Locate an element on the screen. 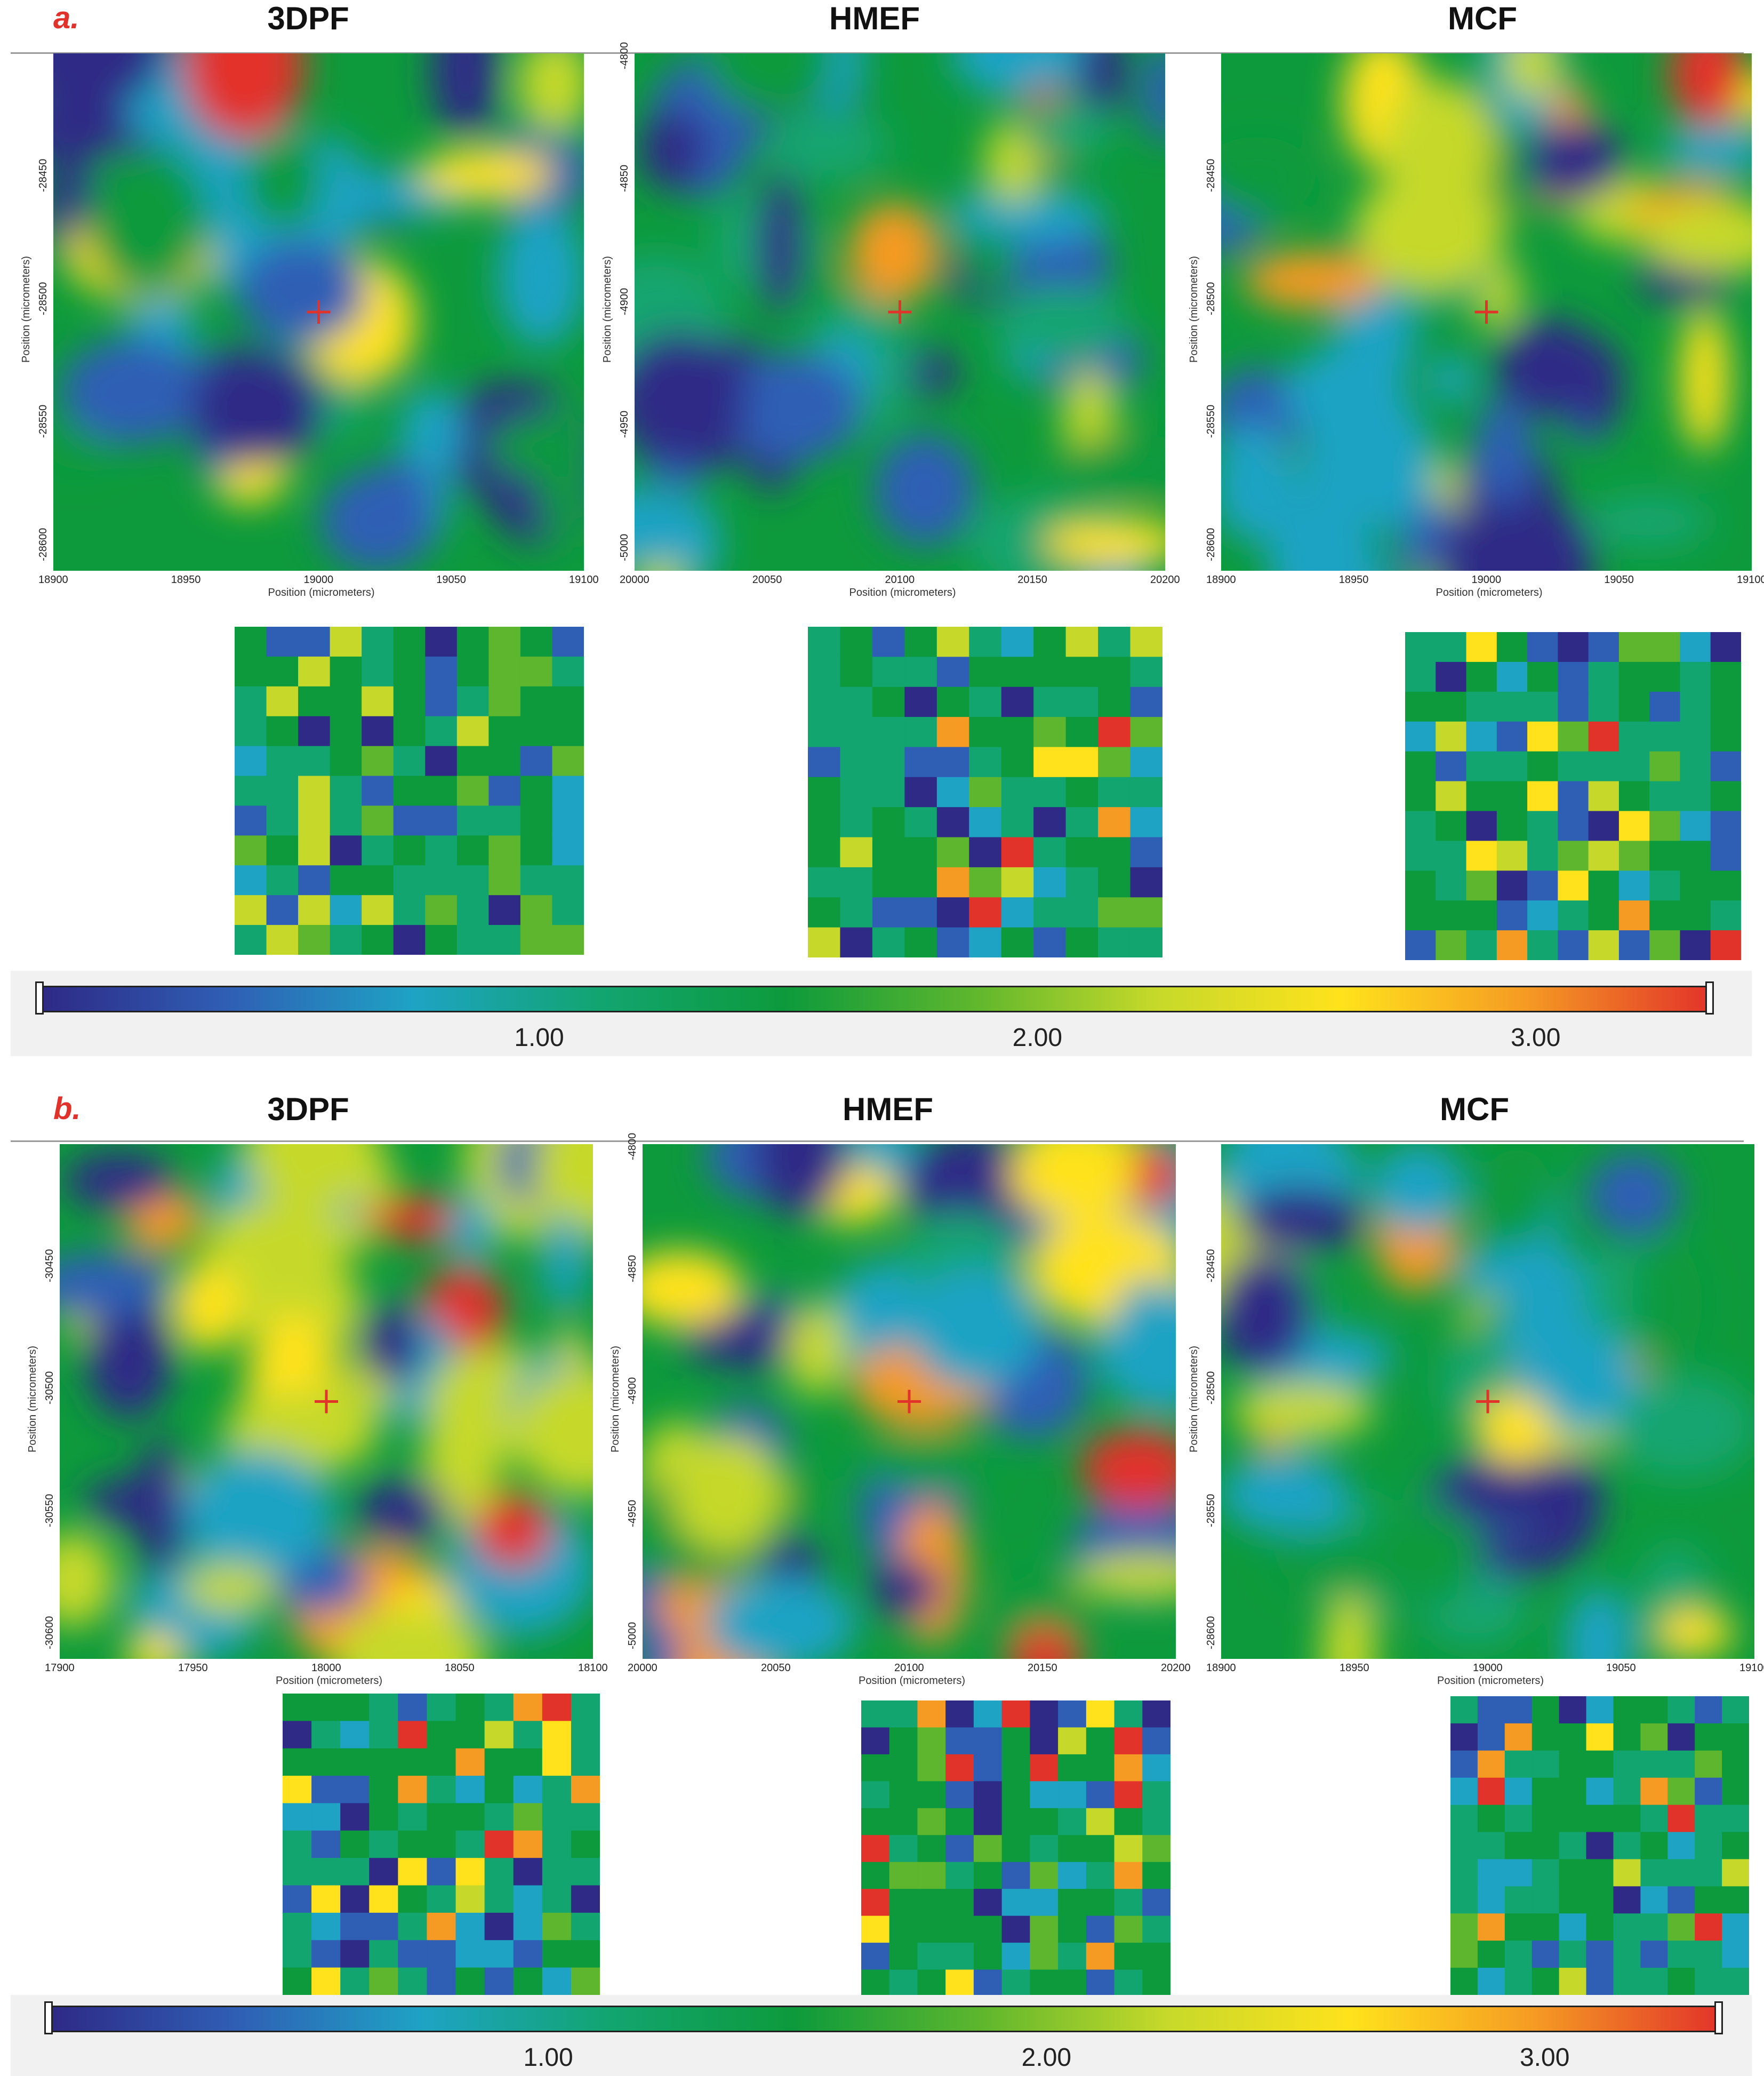  pixel-grid-b-3dpf is located at coordinates (442, 1844).